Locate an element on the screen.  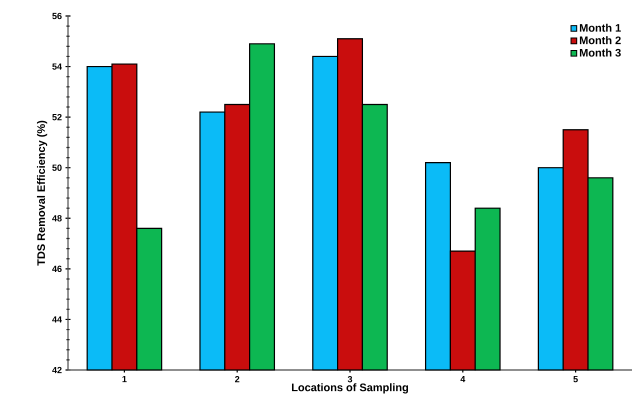
y-tick-label: 48 is located at coordinates (57, 218).